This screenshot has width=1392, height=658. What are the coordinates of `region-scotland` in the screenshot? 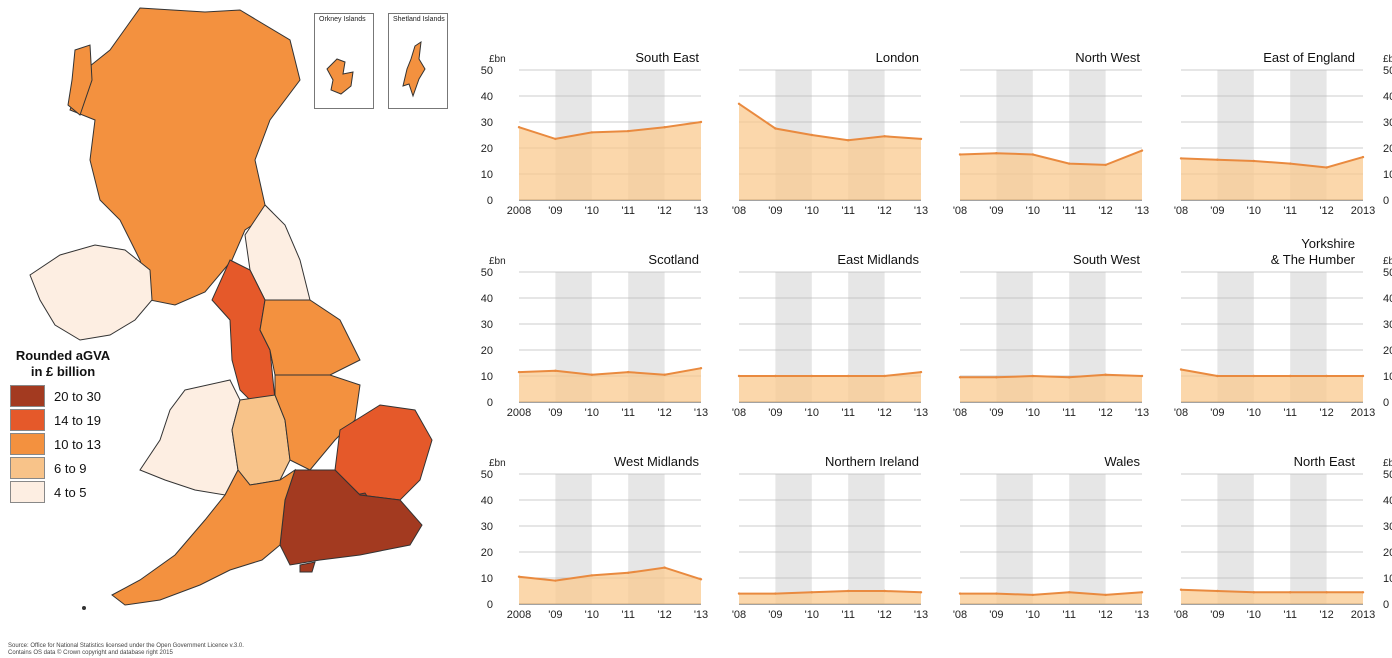 It's located at (185, 156).